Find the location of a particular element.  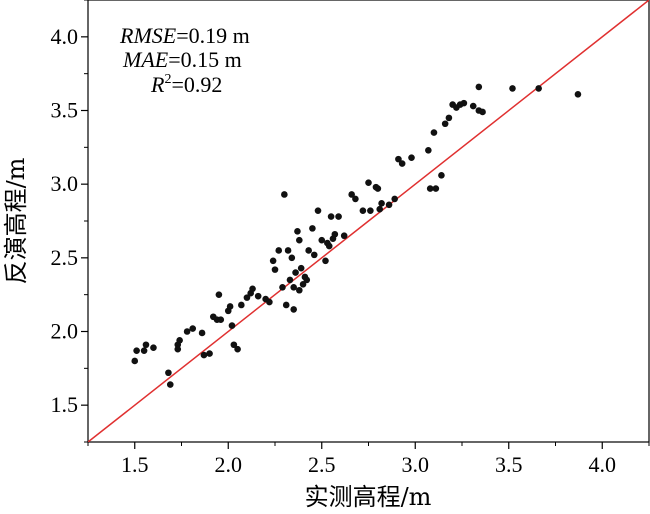

x-tick-label: 4.0 is located at coordinates (603, 464).